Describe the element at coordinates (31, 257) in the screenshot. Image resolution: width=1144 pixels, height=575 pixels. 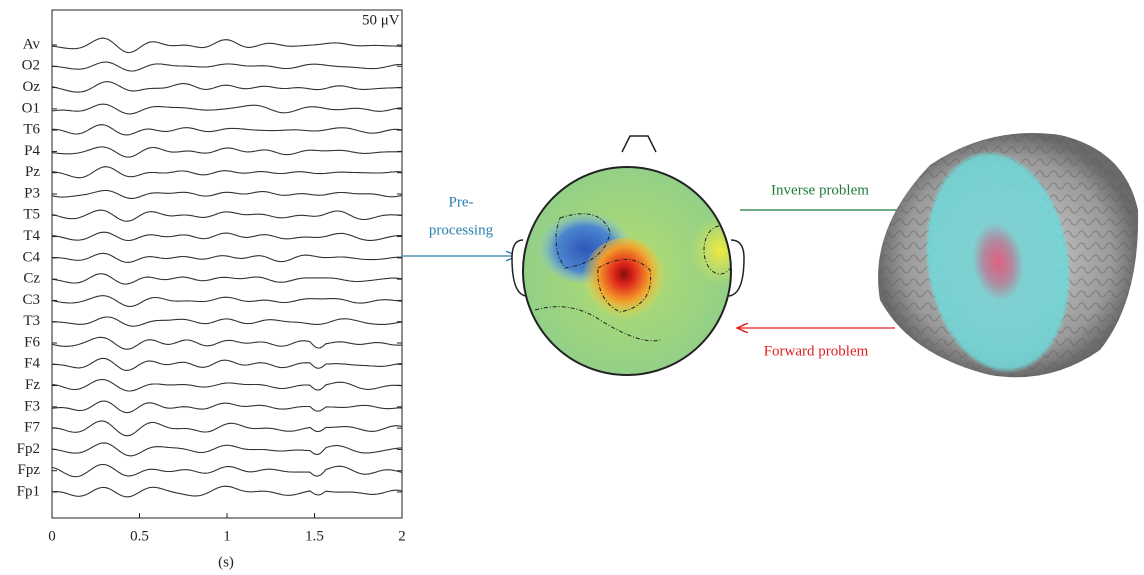
I see `channel-label: C4` at that location.